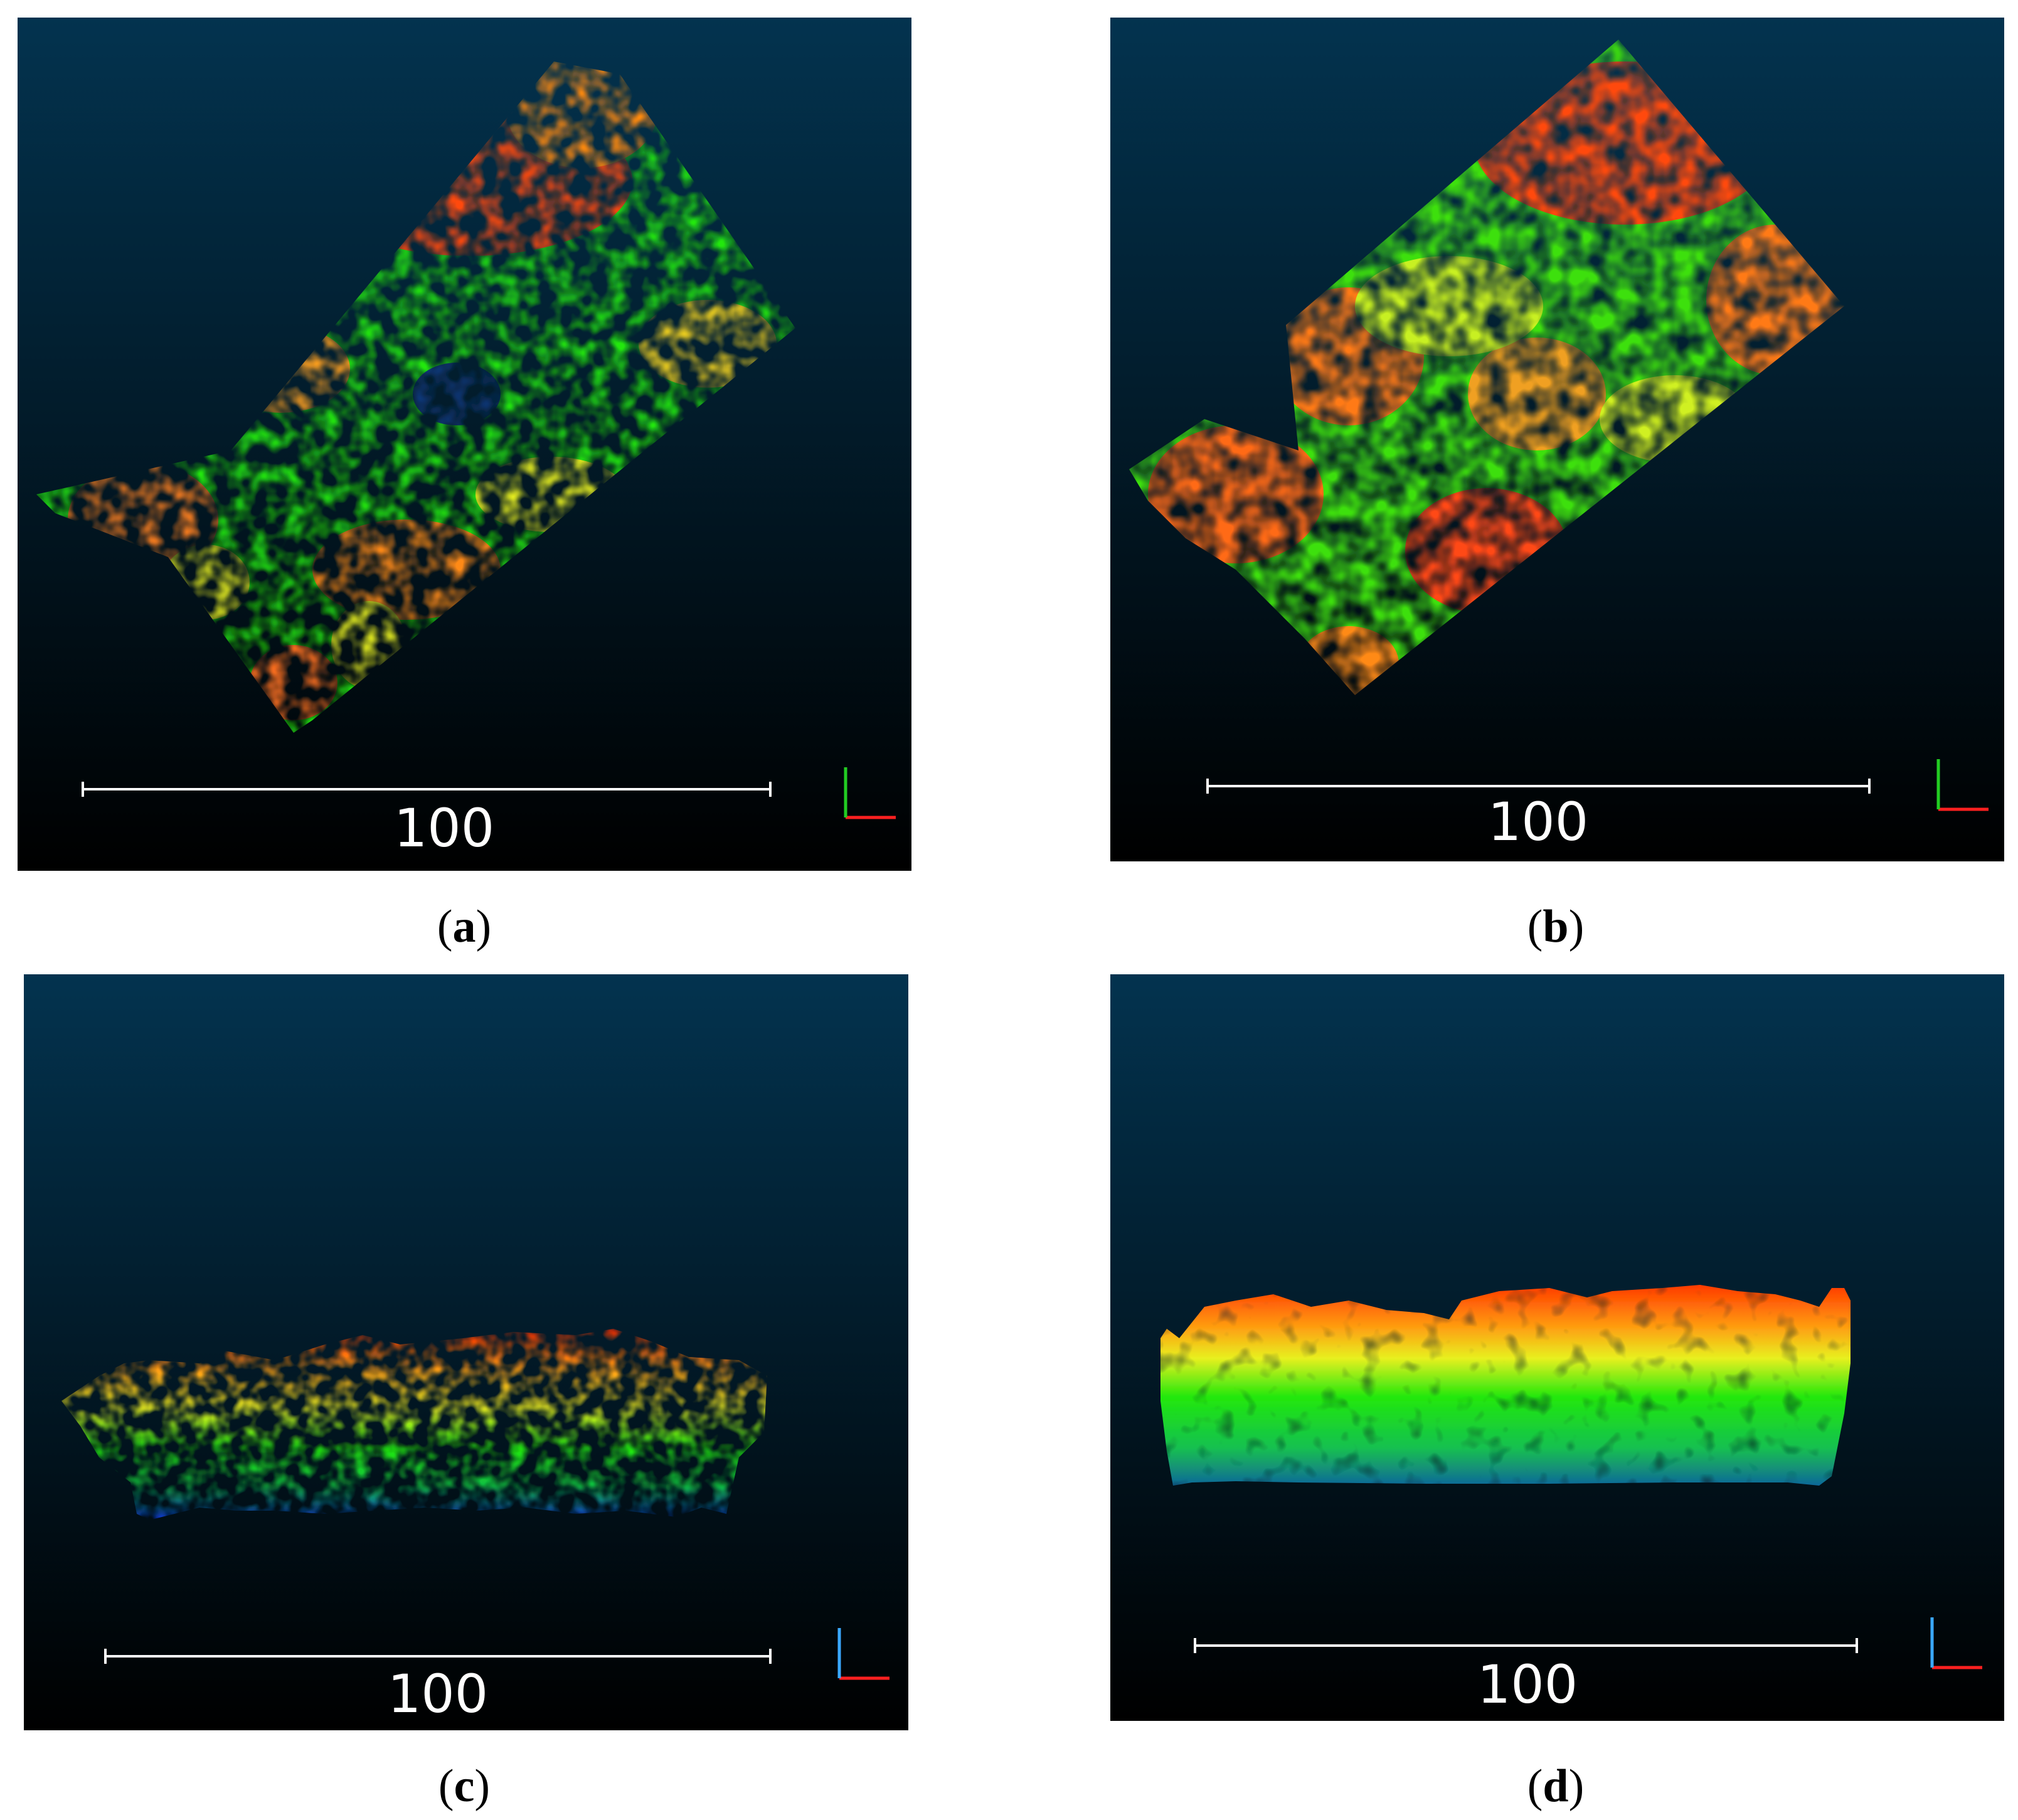 This screenshot has height=1820, width=2018. Describe the element at coordinates (1506, 1386) in the screenshot. I see `tree-canopy-points-d` at that location.